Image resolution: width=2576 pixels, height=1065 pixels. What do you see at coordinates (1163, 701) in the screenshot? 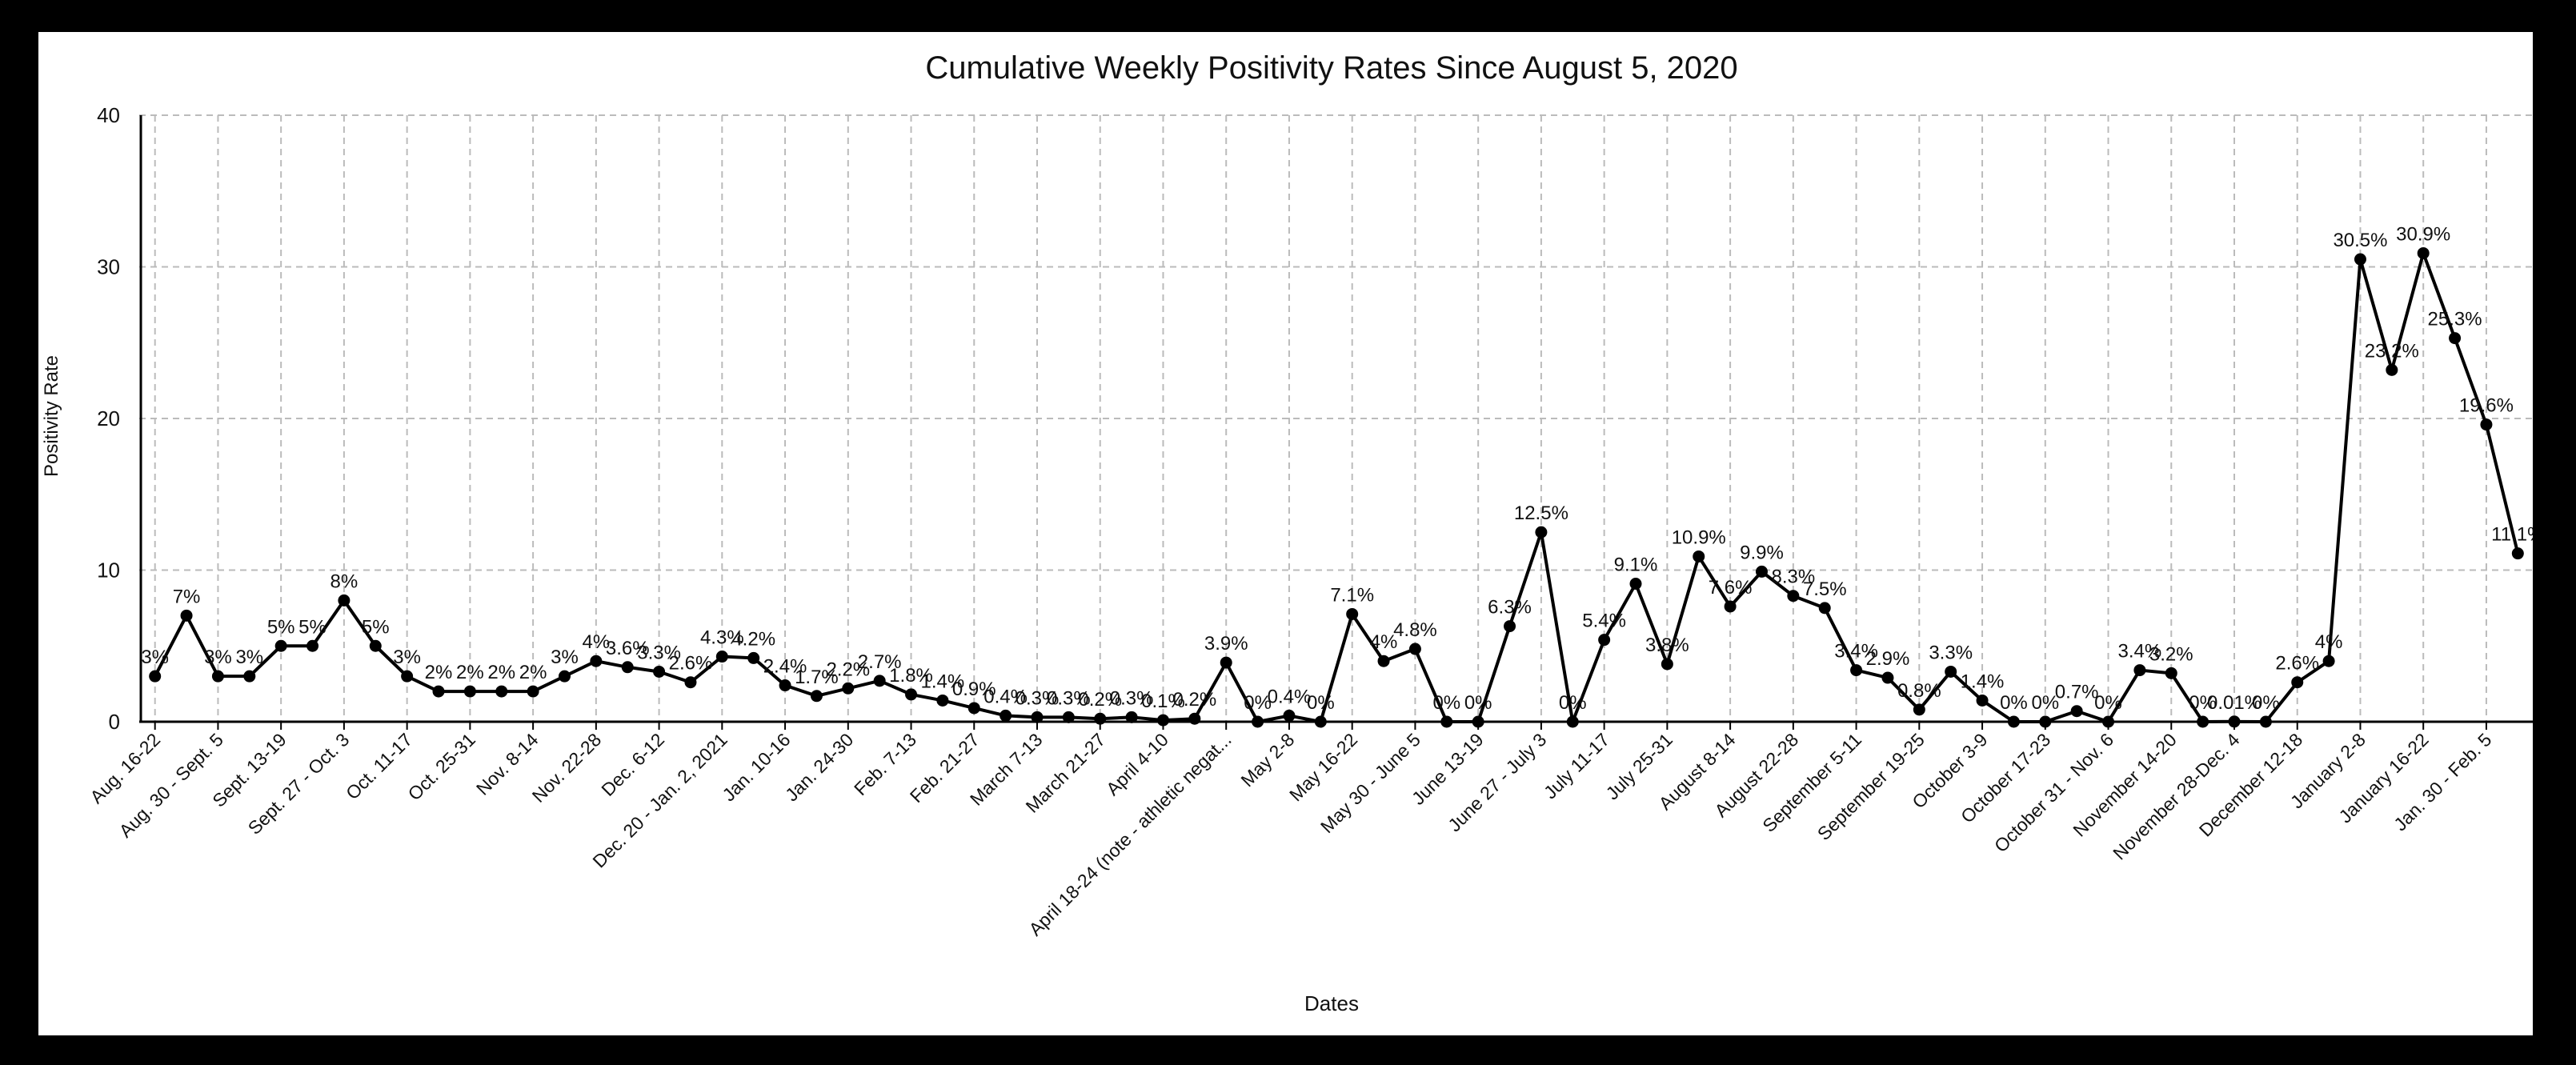
I see `data-label: 0.1%` at bounding box center [1163, 701].